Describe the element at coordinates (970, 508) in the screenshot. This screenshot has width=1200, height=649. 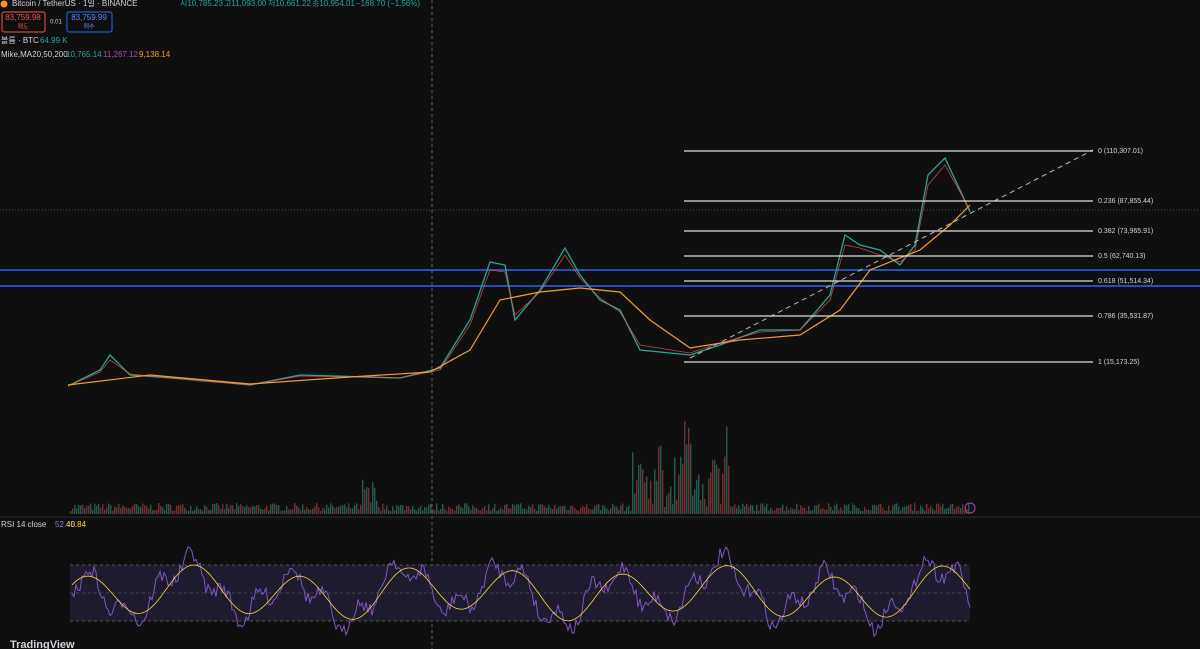
I see `alert-icon` at that location.